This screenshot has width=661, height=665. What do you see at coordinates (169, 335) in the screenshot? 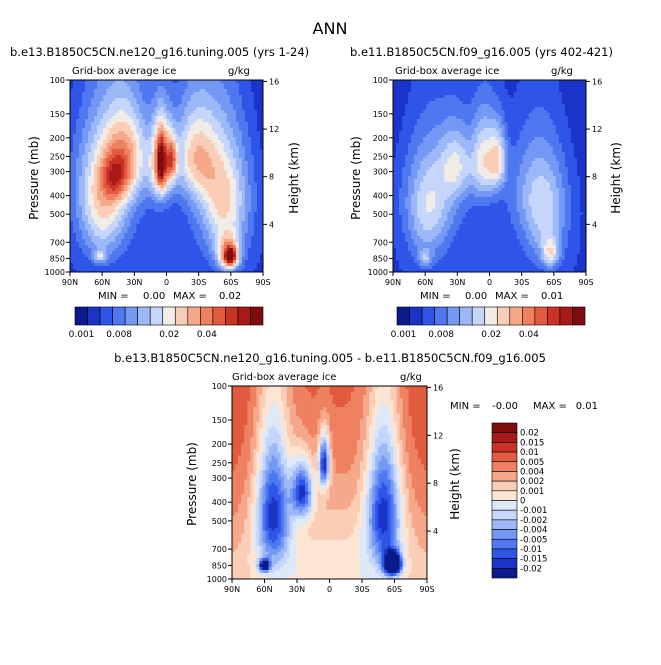
I see `panel-1-colorbar-tick-label: 0.02` at bounding box center [169, 335].